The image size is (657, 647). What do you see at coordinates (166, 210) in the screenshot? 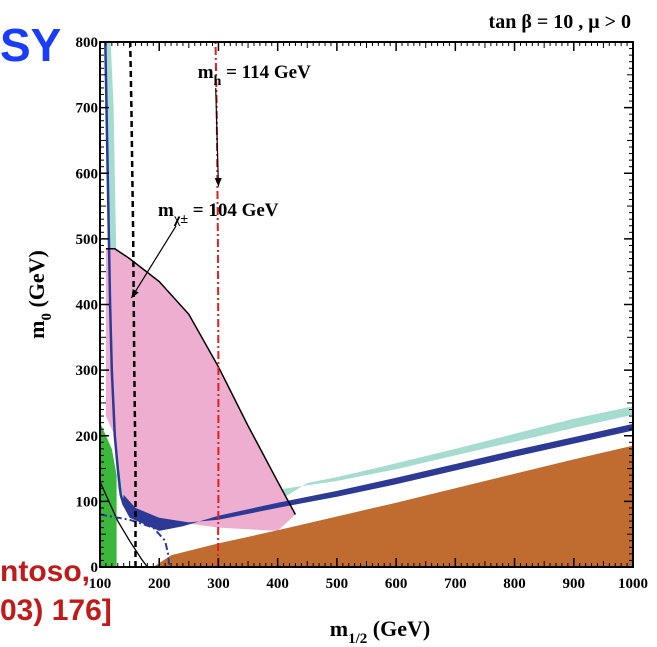
I see `annotation-mchi-main: m` at bounding box center [166, 210].